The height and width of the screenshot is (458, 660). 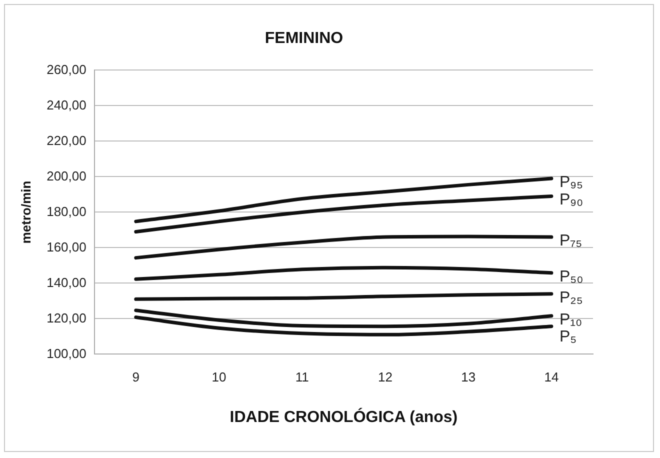 What do you see at coordinates (66, 211) in the screenshot?
I see `y-tick-label: 180,00` at bounding box center [66, 211].